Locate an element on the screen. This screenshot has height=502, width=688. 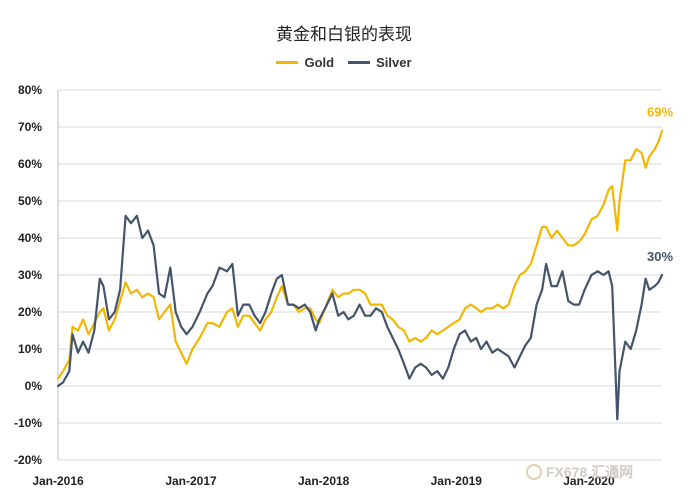
legend-label-silver: Silver is located at coordinates (394, 62).